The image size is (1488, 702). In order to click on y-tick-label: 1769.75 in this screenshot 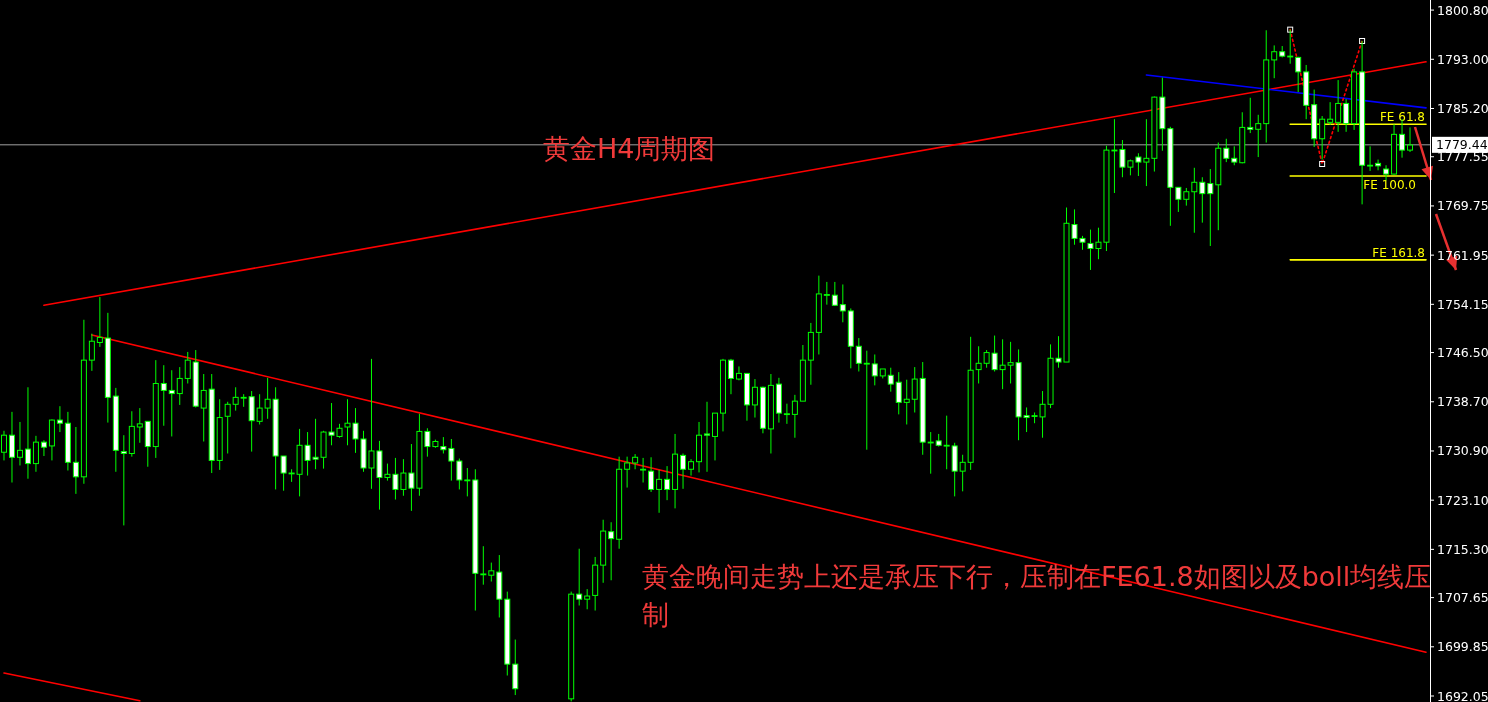, I will do `click(1462, 206)`.